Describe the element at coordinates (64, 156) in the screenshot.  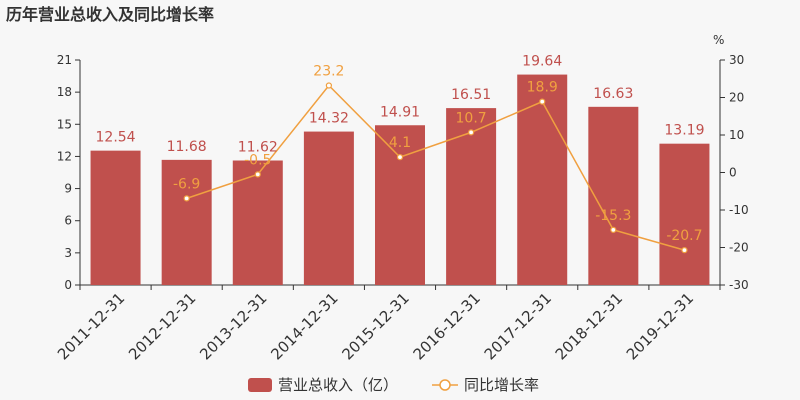
I see `y-left-tick-label: 12` at that location.